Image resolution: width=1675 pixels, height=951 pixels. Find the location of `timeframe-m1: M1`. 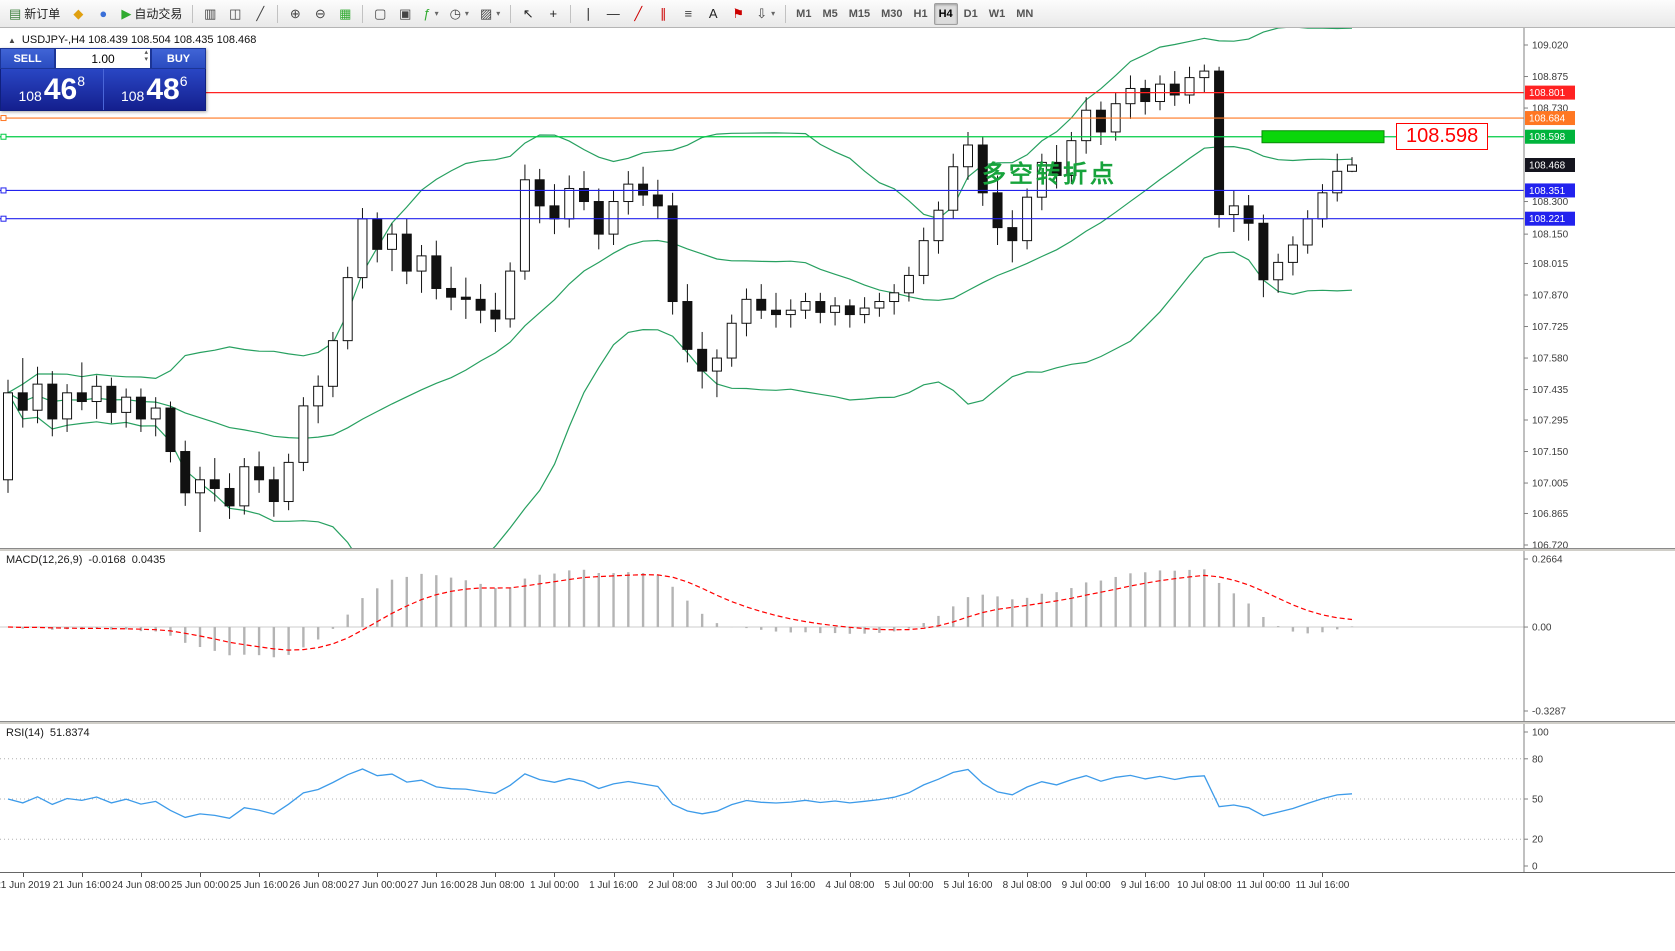

timeframe-m1: M1 is located at coordinates (803, 14).